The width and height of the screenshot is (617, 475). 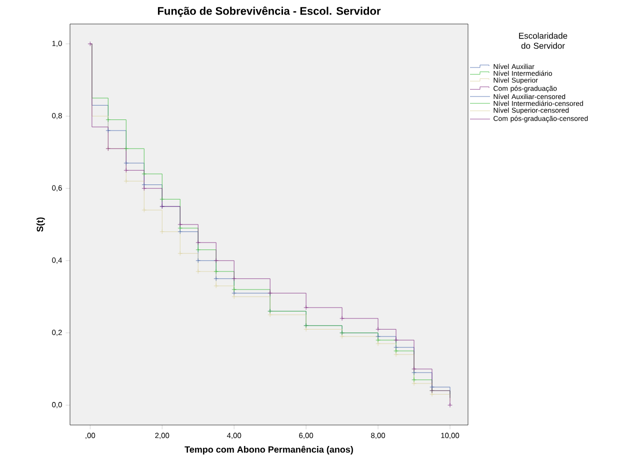 I want to click on legend-title: Escolaridade do Servidor, so click(x=543, y=40).